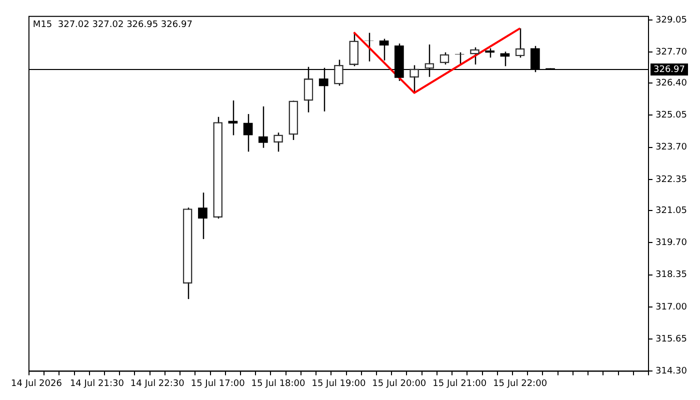 Image resolution: width=700 pixels, height=400 pixels. I want to click on y-tick-label: 321.05, so click(672, 211).